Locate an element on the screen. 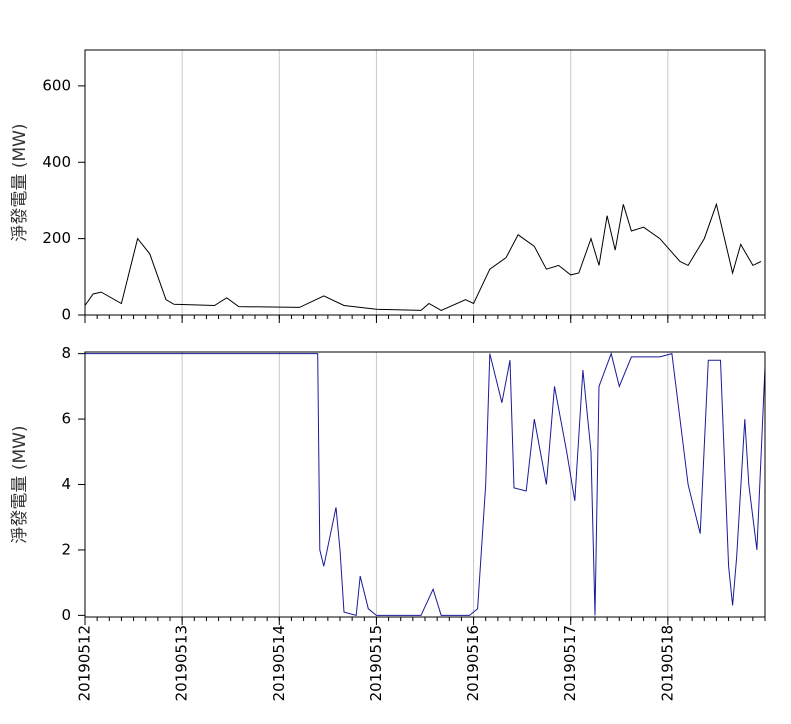 The image size is (791, 724). x-tick-label: 20190513 is located at coordinates (182, 663).